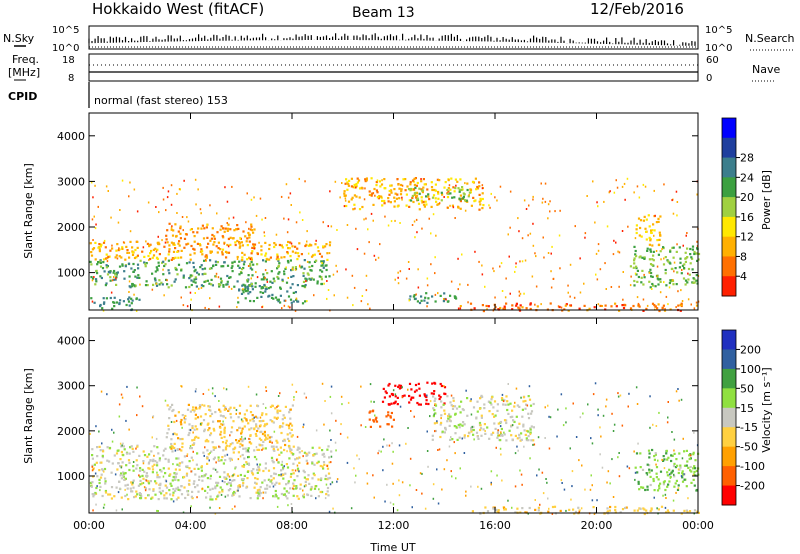 The image size is (800, 554). Describe the element at coordinates (28, 211) in the screenshot. I see `power-ylabel: Slant Range [km]` at that location.